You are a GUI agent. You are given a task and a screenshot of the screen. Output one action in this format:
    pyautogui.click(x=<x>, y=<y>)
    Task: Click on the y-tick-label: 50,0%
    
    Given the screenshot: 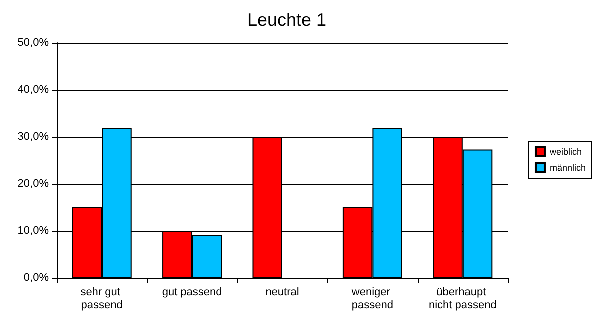 What is the action you would take?
    pyautogui.click(x=34, y=43)
    